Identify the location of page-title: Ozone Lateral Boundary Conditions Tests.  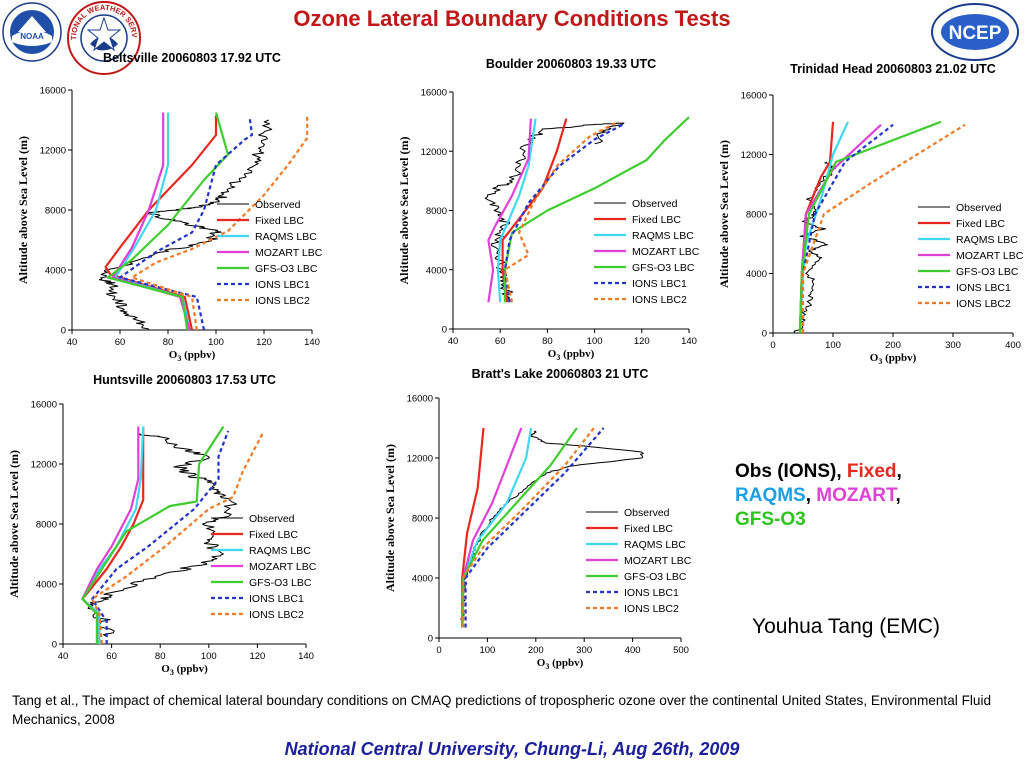
(512, 18).